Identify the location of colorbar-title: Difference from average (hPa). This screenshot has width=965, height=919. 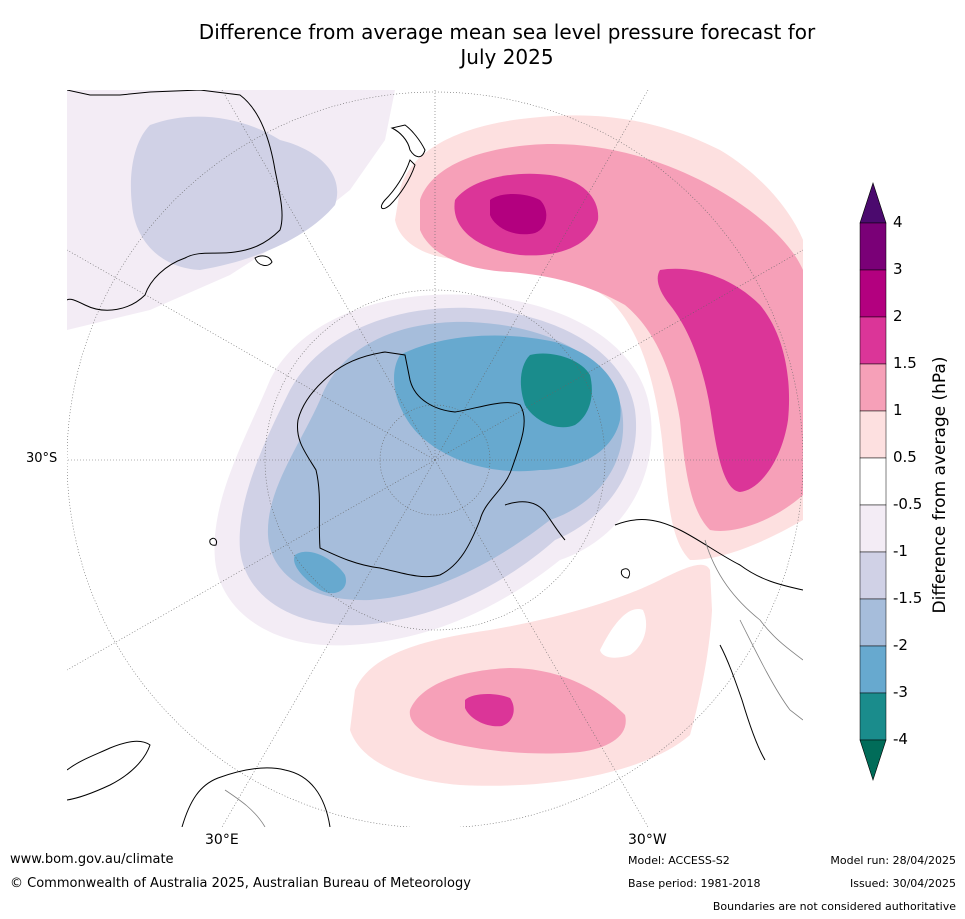
(940, 485).